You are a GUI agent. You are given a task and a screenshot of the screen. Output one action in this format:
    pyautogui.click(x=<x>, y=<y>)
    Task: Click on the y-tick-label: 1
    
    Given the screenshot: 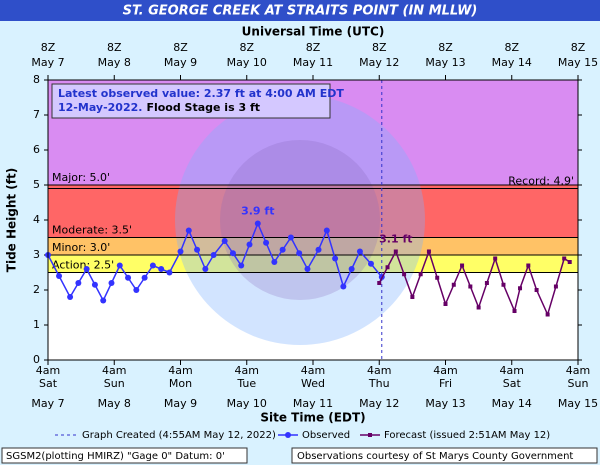 What is the action you would take?
    pyautogui.click(x=36, y=324)
    